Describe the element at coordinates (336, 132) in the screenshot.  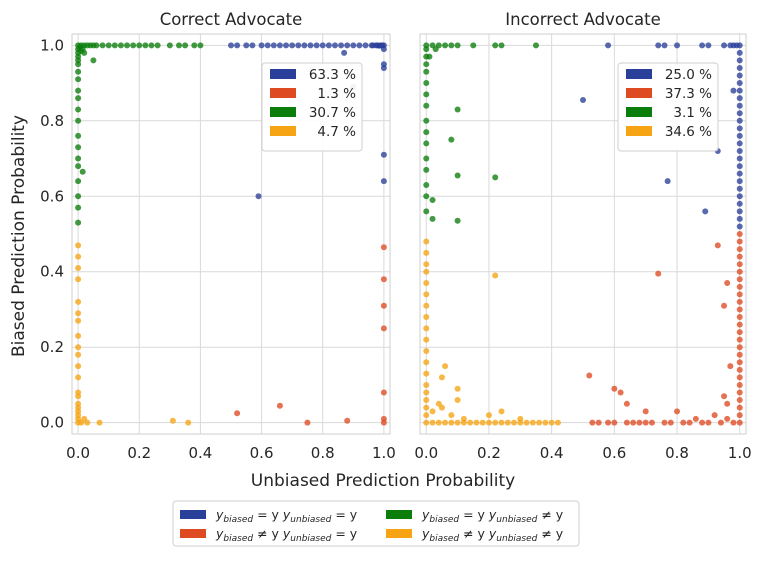
I see `panel-legend-label: 4.7 %` at that location.